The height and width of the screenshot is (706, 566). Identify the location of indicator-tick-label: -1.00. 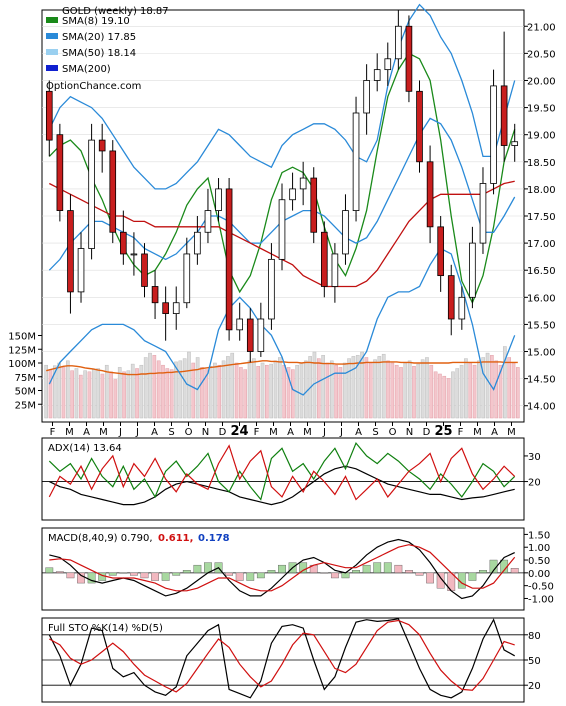
(541, 599).